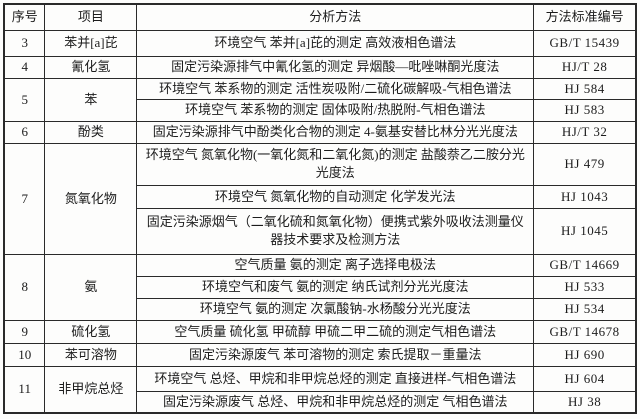 The height and width of the screenshot is (419, 640). I want to click on row-no: 9, so click(24, 331).